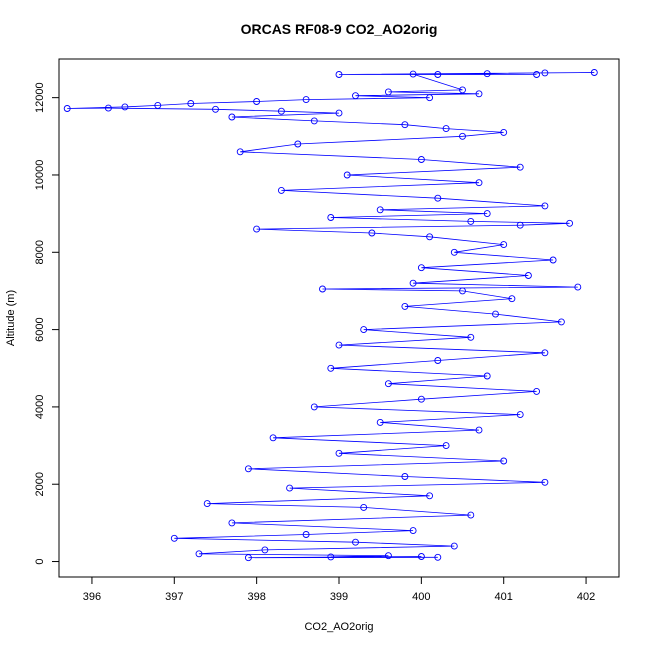 The image size is (650, 650). Describe the element at coordinates (40, 407) in the screenshot. I see `y-tick-label: 4000` at that location.